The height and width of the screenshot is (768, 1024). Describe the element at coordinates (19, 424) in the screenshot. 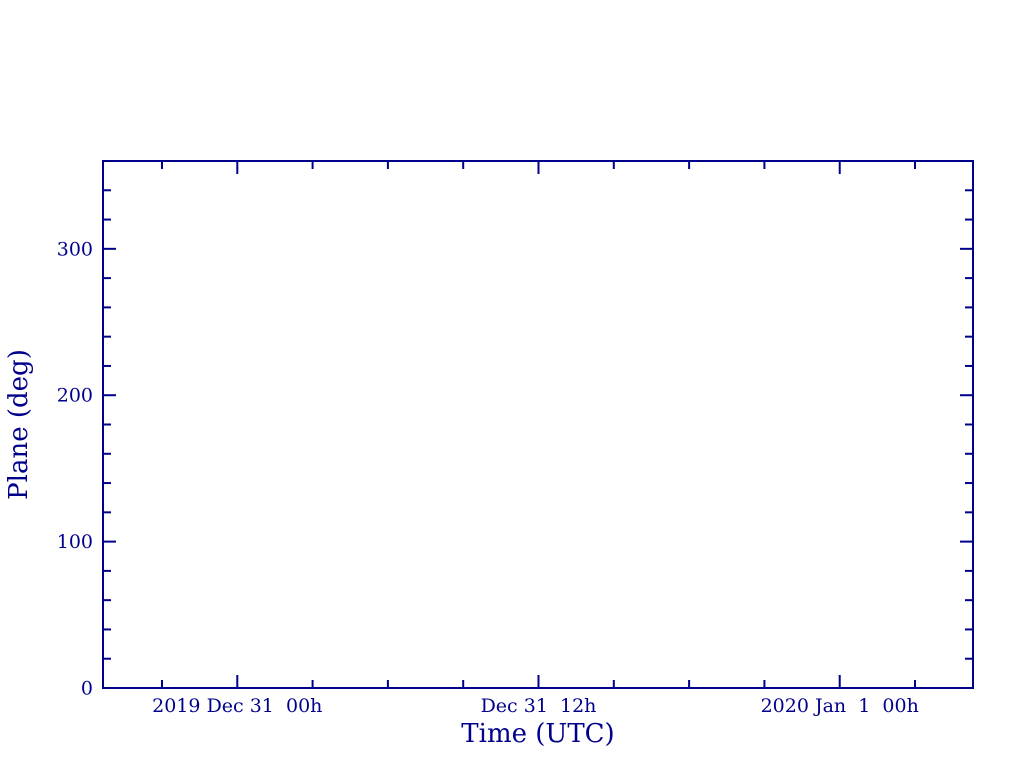

I see `y-axis-title: Plane (deg)` at that location.